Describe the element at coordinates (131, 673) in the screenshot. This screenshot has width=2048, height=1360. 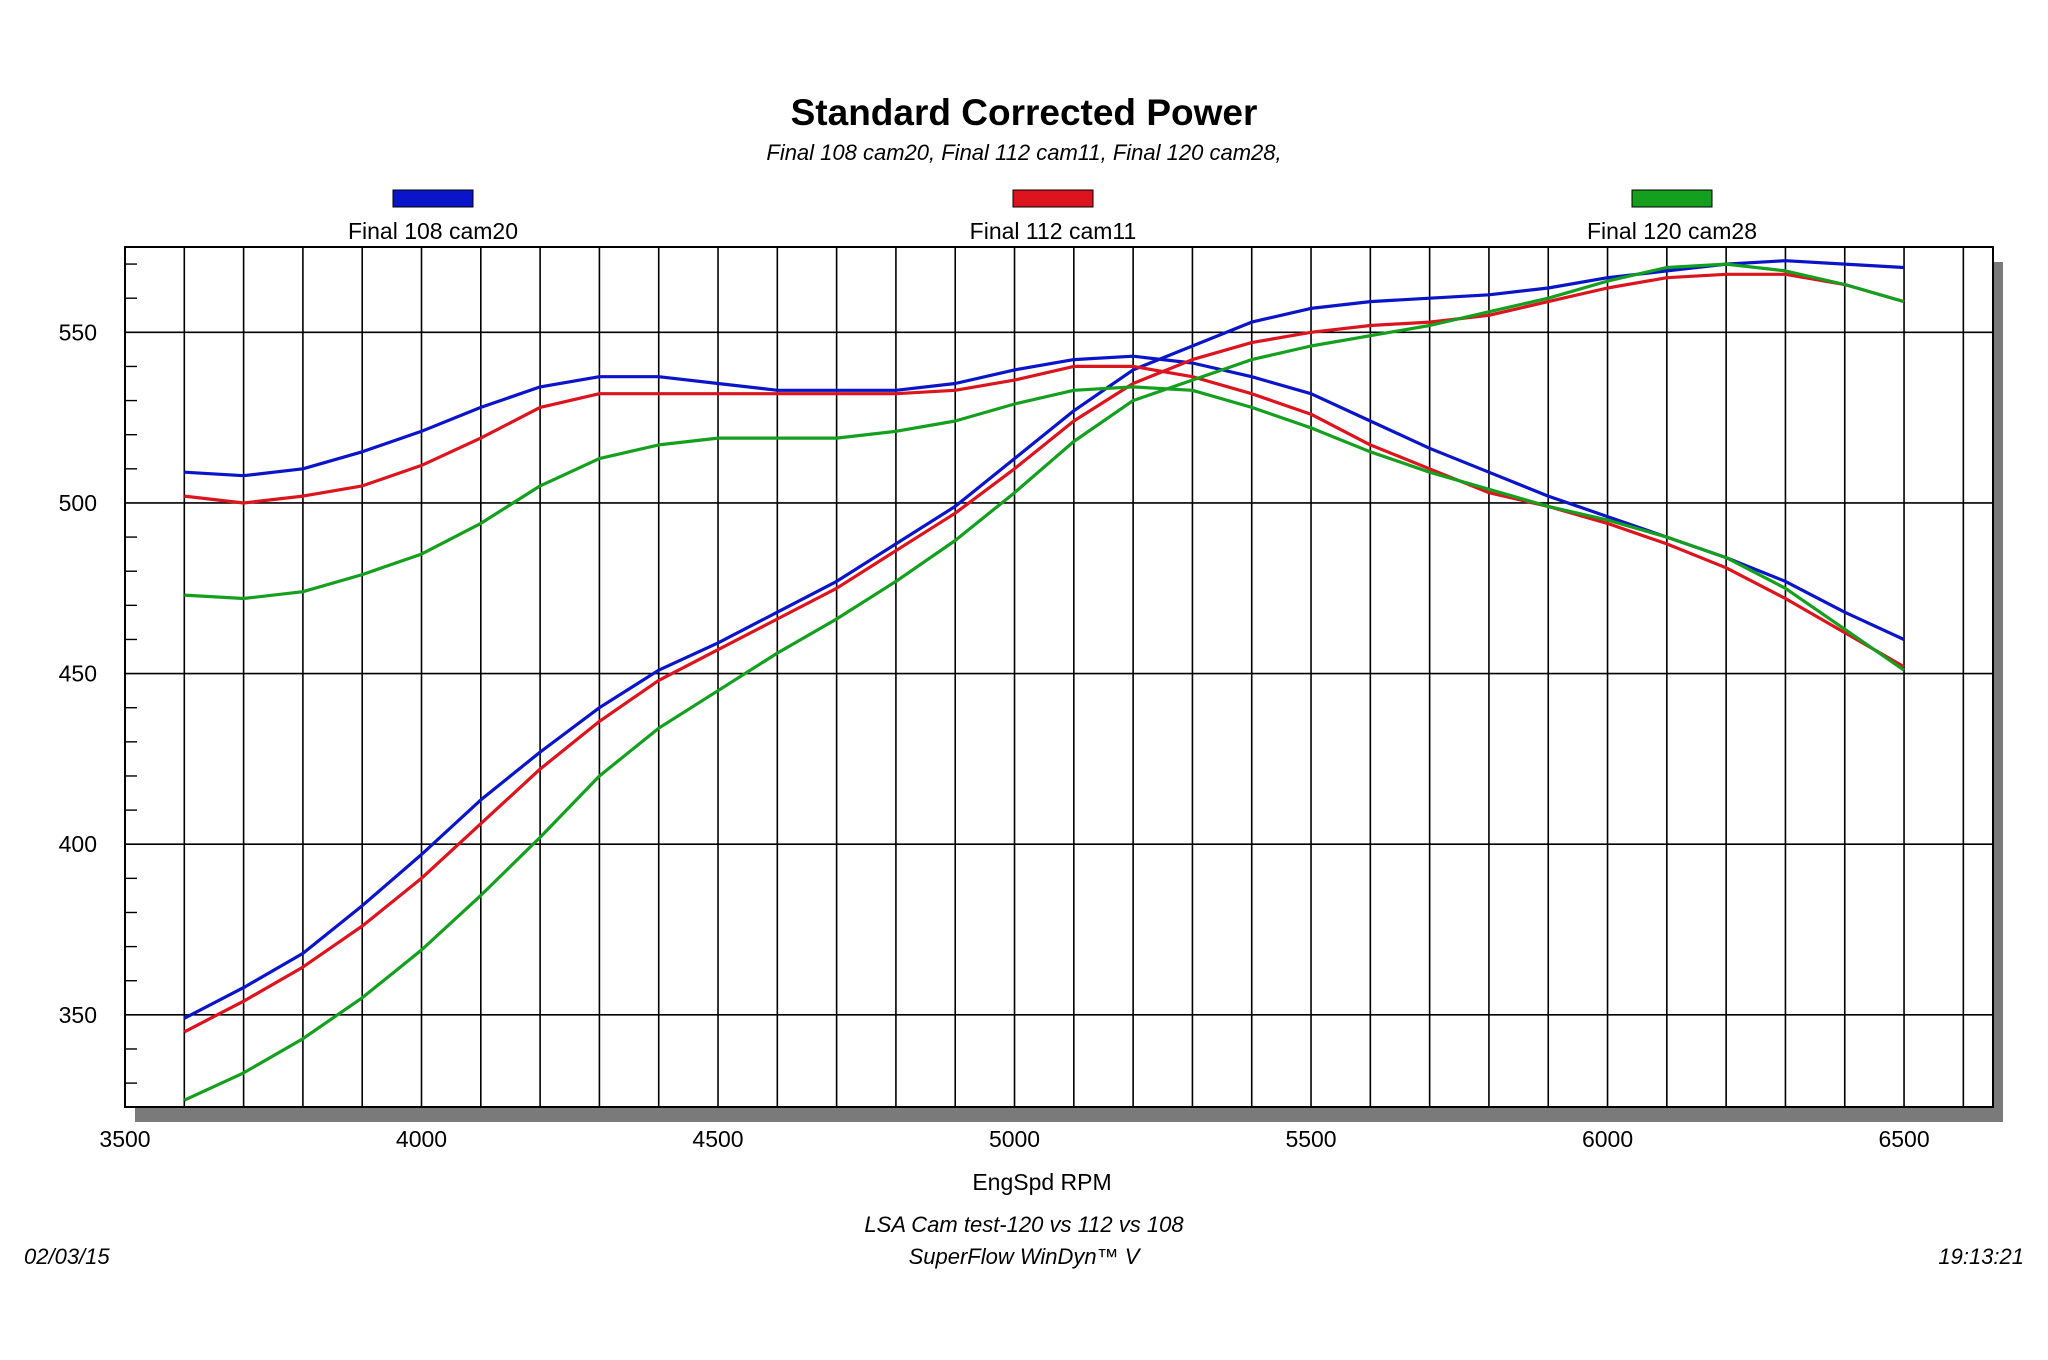
I see `minor-ticks` at that location.